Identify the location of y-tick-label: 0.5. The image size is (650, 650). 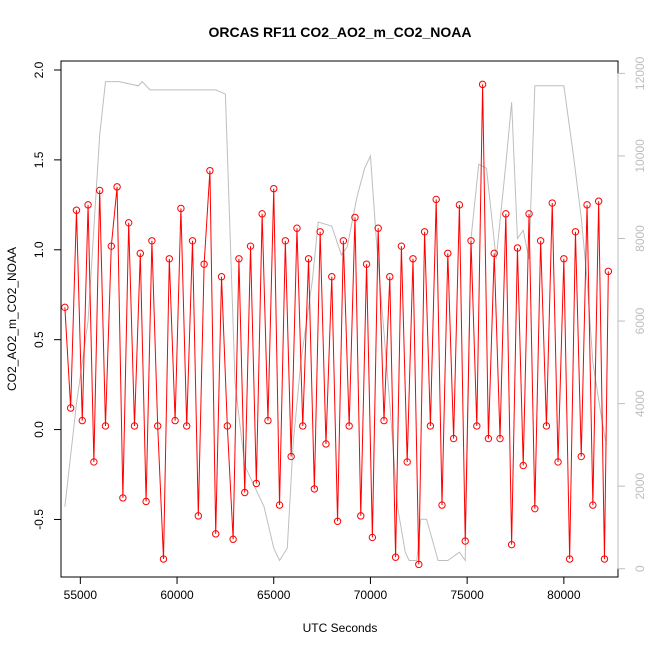
(39, 339).